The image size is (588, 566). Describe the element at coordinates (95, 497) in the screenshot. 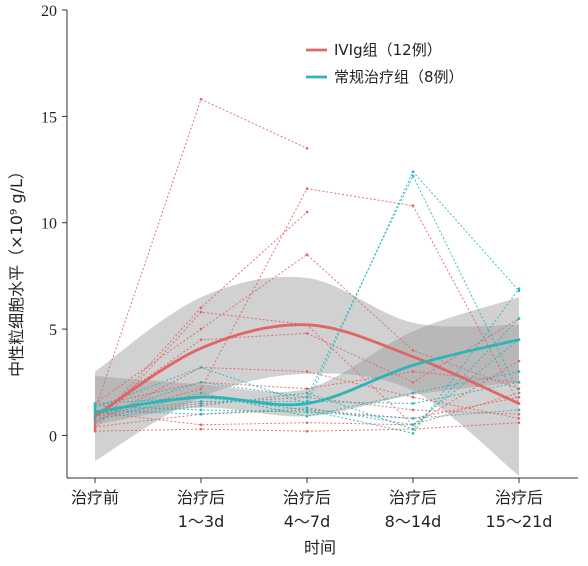

I see `x-tick-label: 治疗前` at that location.